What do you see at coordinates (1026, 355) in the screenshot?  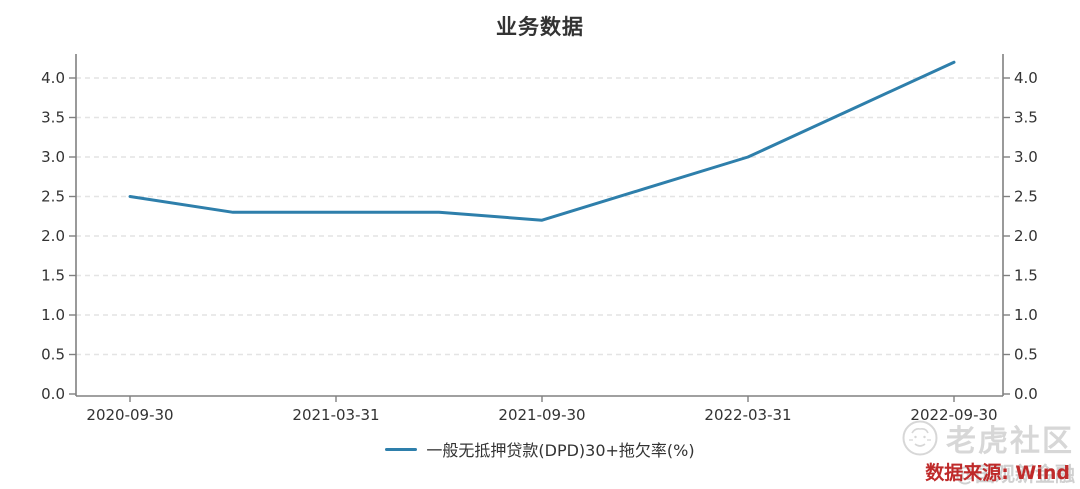 I see `y-tick-label-right: 0.5` at bounding box center [1026, 355].